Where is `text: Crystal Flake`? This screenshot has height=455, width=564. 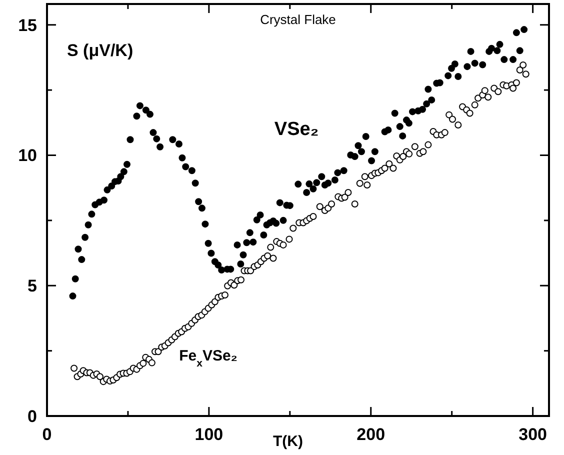
text: Crystal Flake is located at coordinates (298, 19).